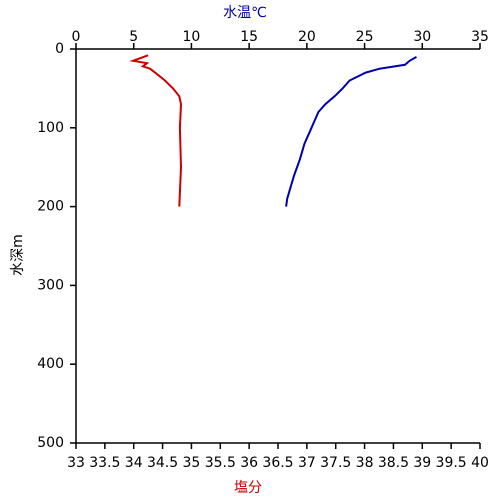 This screenshot has width=500, height=500. I want to click on bottom-tick-label: 37, so click(307, 463).